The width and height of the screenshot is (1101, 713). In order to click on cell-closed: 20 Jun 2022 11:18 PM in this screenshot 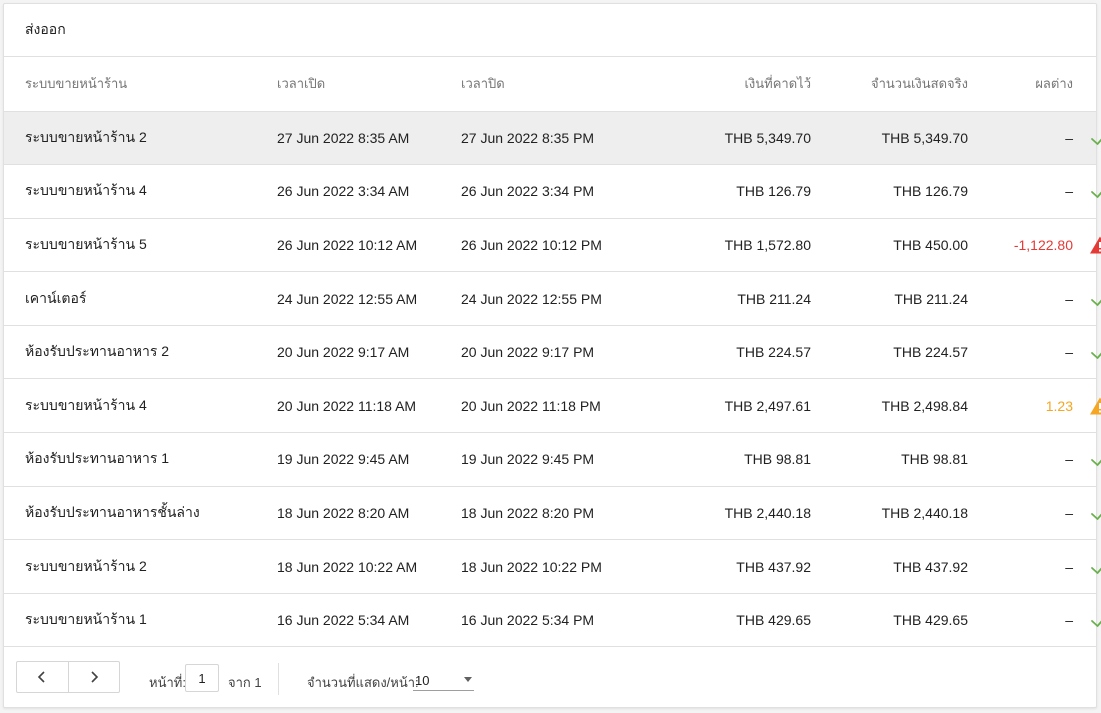, I will do `click(551, 406)`.